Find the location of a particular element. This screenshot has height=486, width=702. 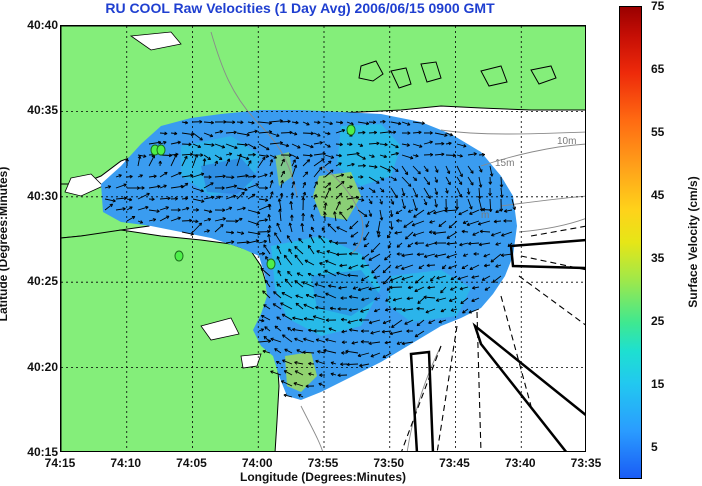

x-tick-label: 73:50 is located at coordinates (389, 463).